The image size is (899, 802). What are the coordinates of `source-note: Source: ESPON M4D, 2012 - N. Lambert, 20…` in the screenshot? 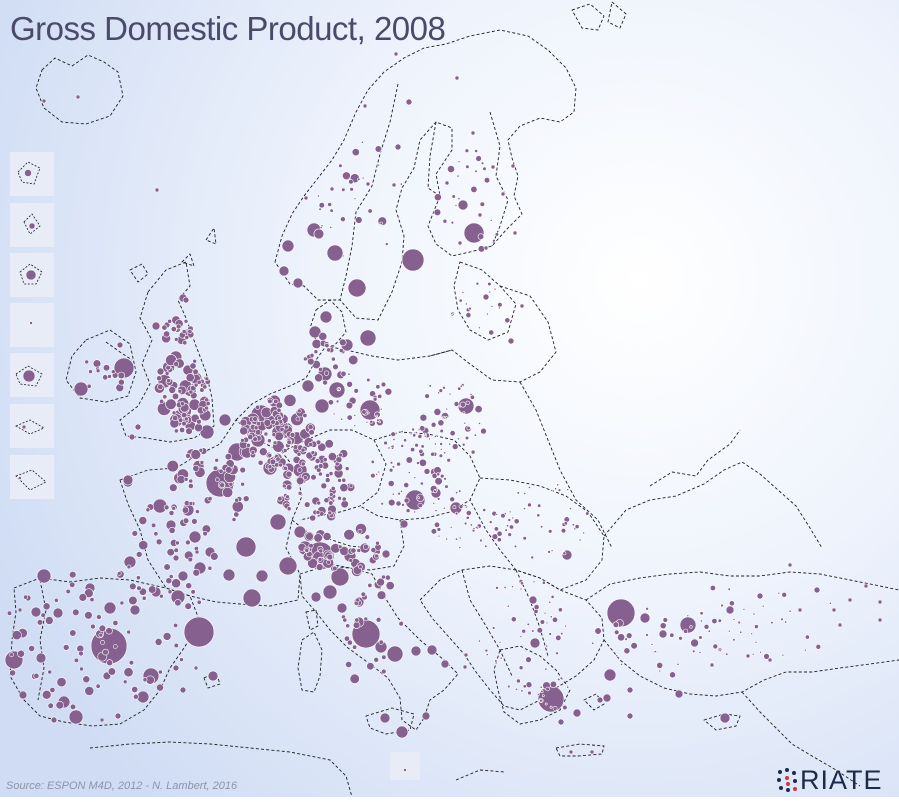 It's located at (122, 786).